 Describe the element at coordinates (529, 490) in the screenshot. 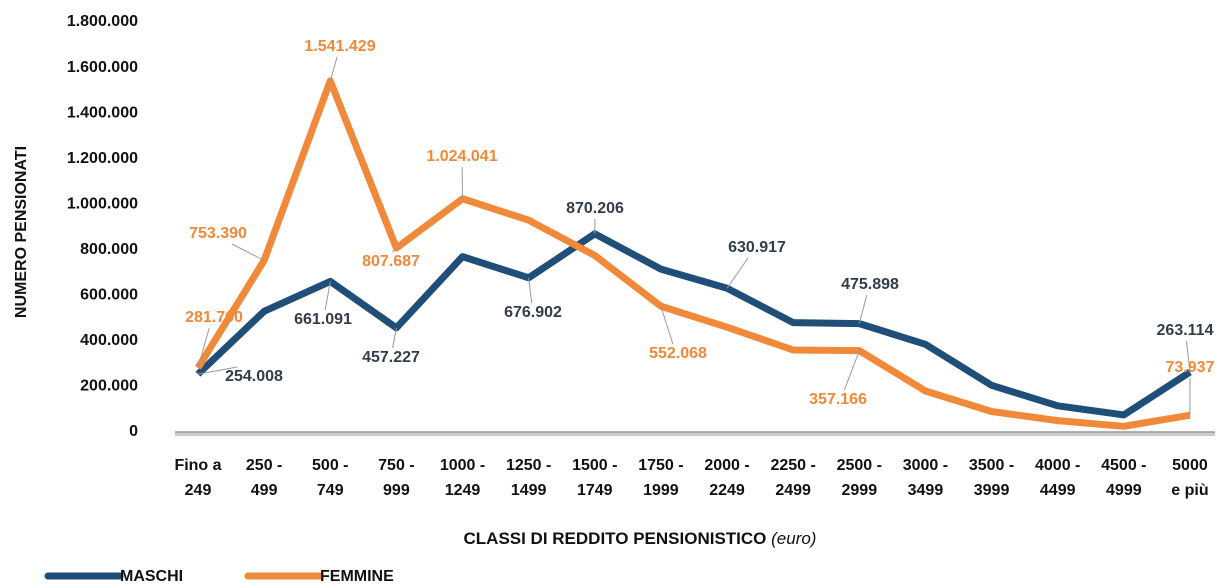

I see `x-tick-label: 1499` at that location.